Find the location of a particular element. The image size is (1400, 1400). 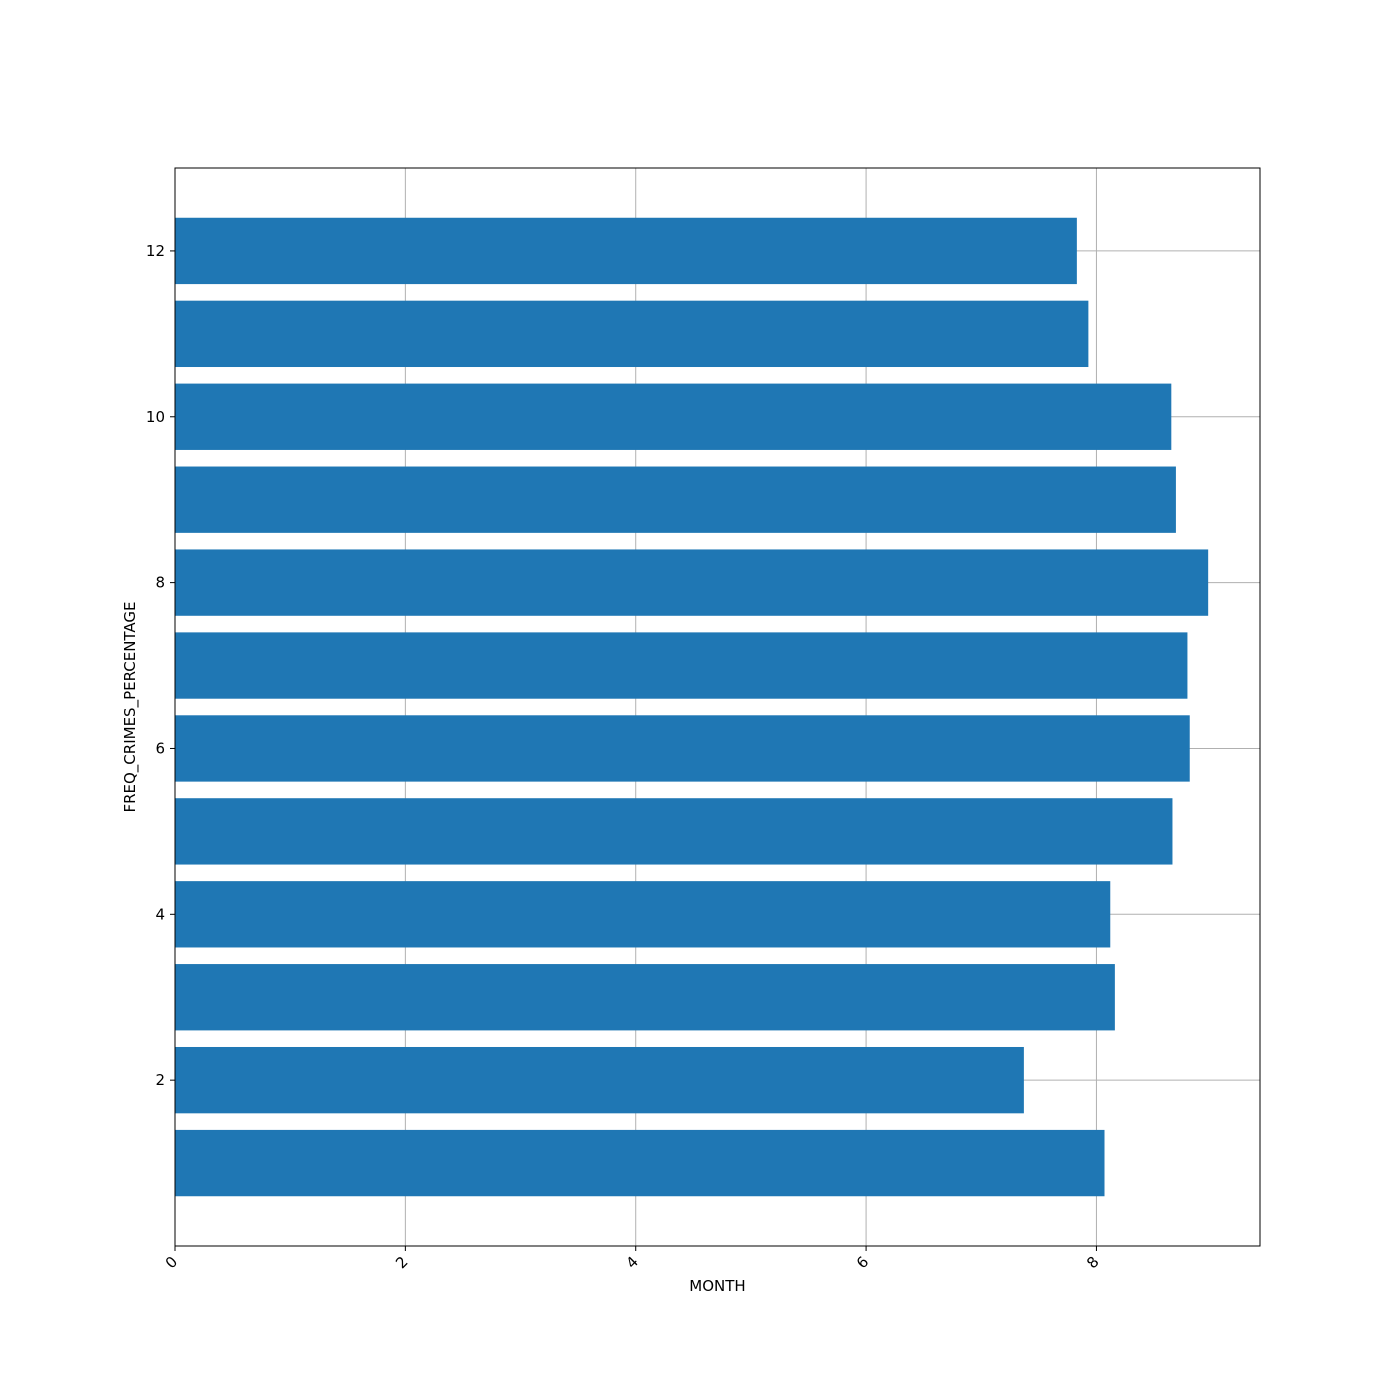

y-tick-label: 2 is located at coordinates (160, 1080).